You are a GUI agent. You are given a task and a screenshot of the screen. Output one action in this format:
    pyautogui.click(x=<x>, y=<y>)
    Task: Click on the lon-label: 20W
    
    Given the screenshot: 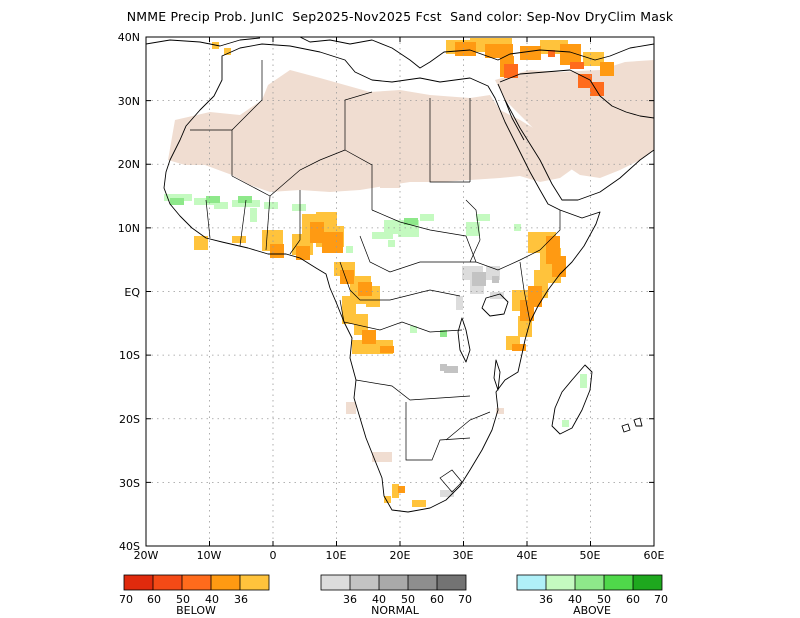 What is the action you would take?
    pyautogui.click(x=146, y=555)
    